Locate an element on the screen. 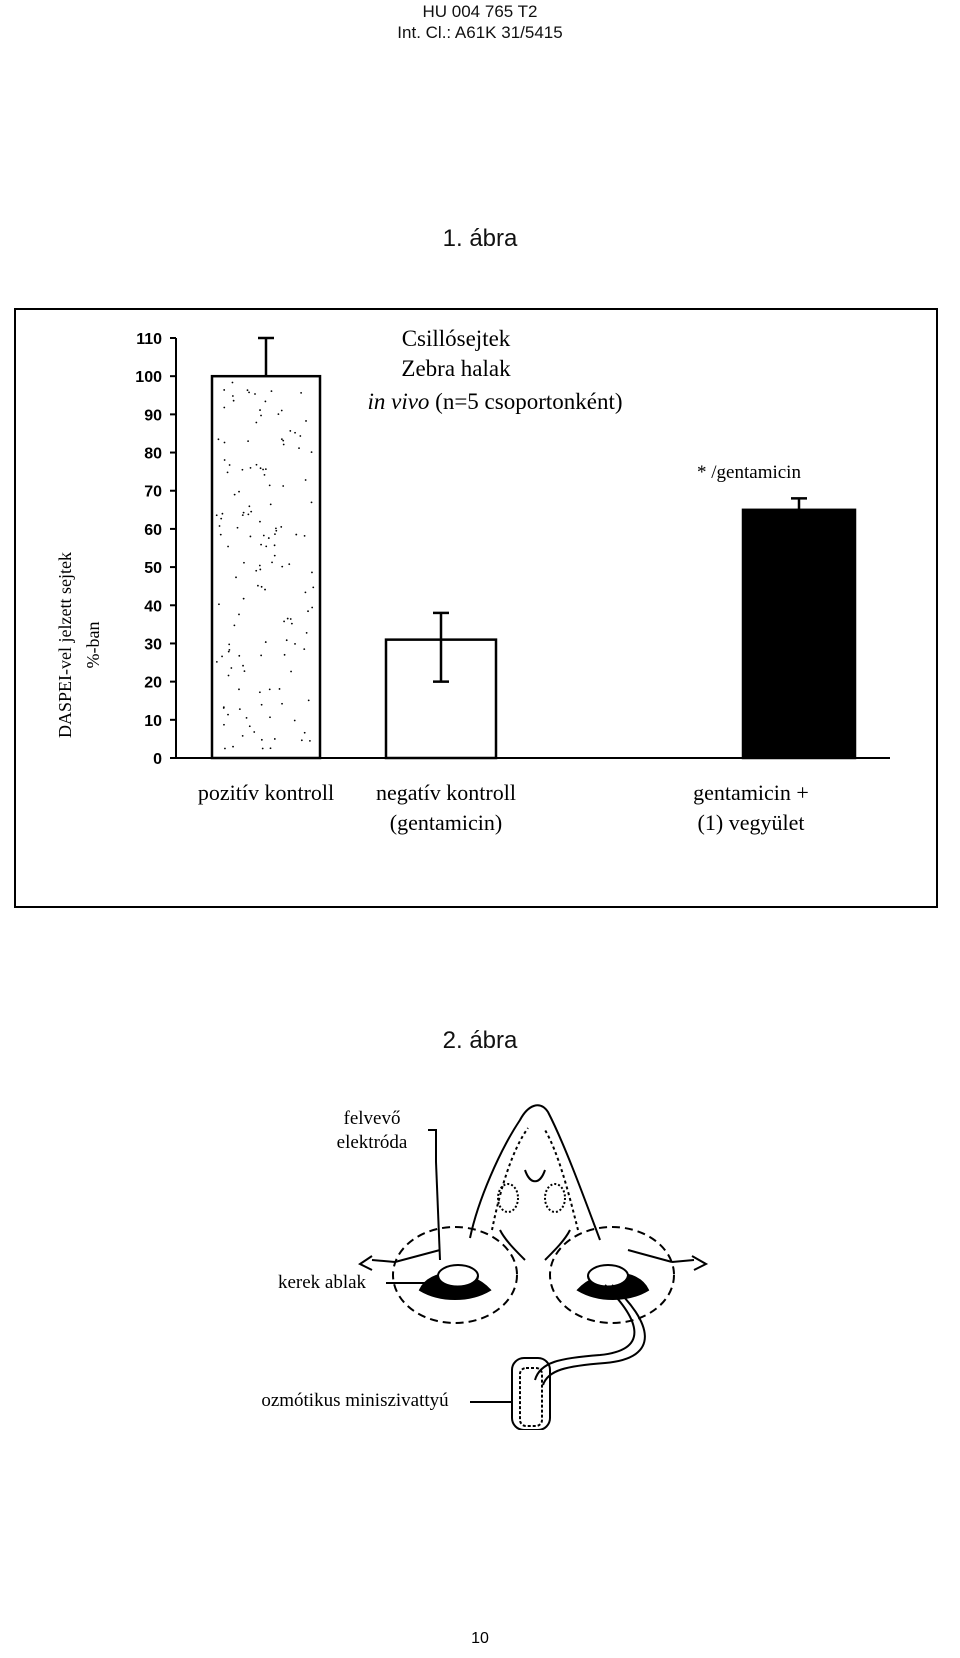 The height and width of the screenshot is (1658, 960). recording-electrode-label-line2: elektróda is located at coordinates (372, 1142).